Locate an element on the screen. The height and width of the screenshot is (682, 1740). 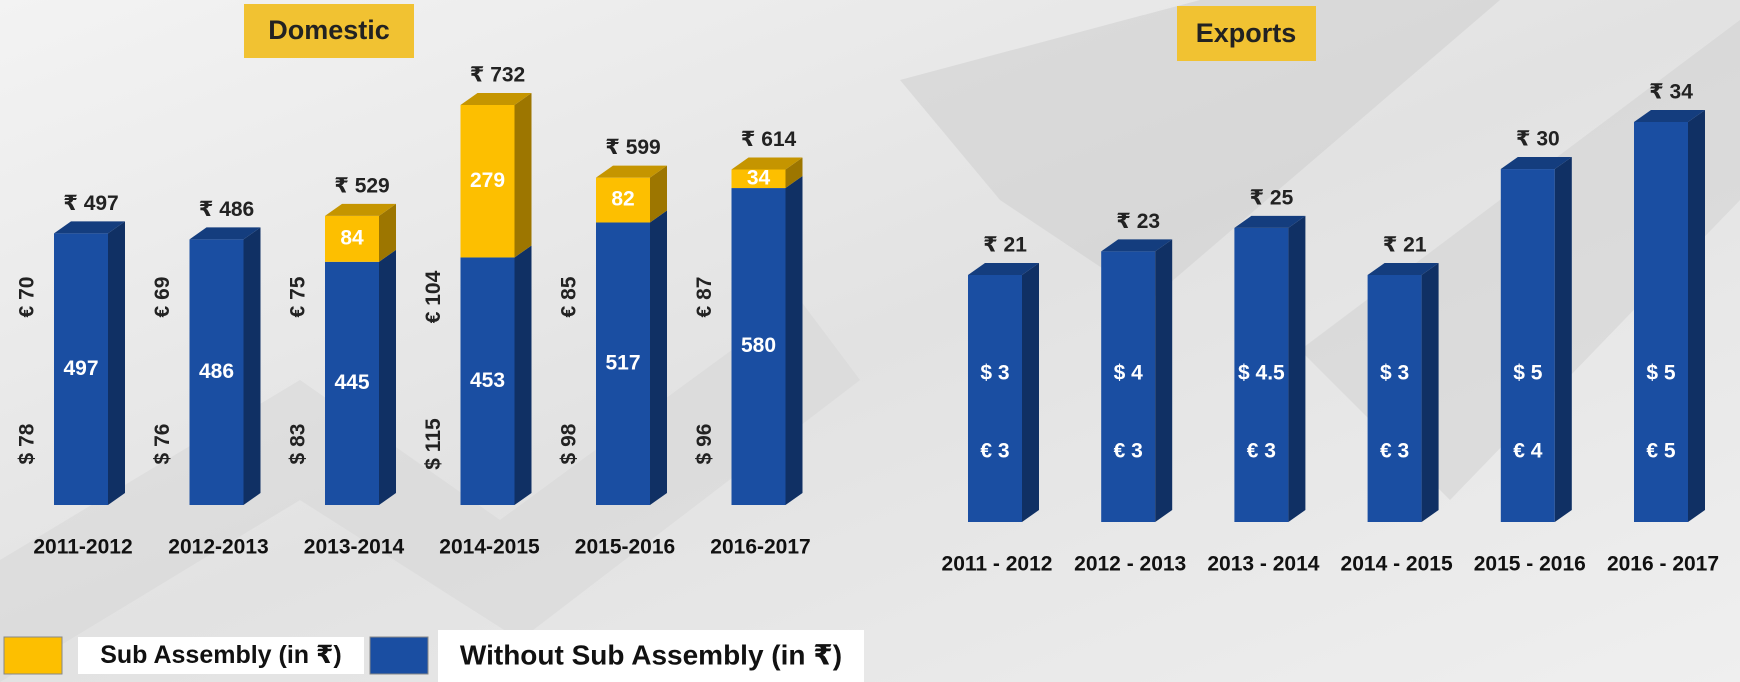
value-label: ₹ 30 is located at coordinates (1538, 139).